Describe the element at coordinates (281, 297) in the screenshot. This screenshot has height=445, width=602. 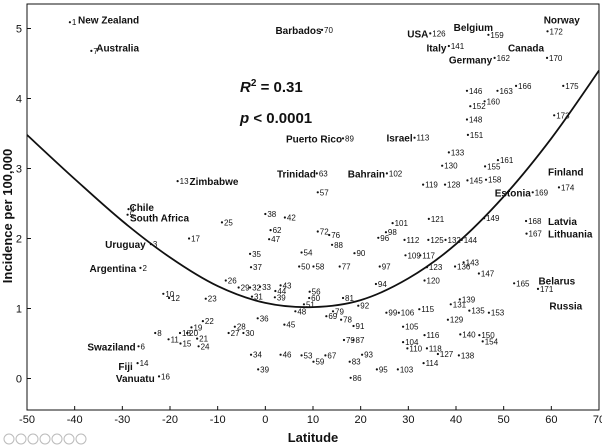
I see `data-point-label: 39` at that location.